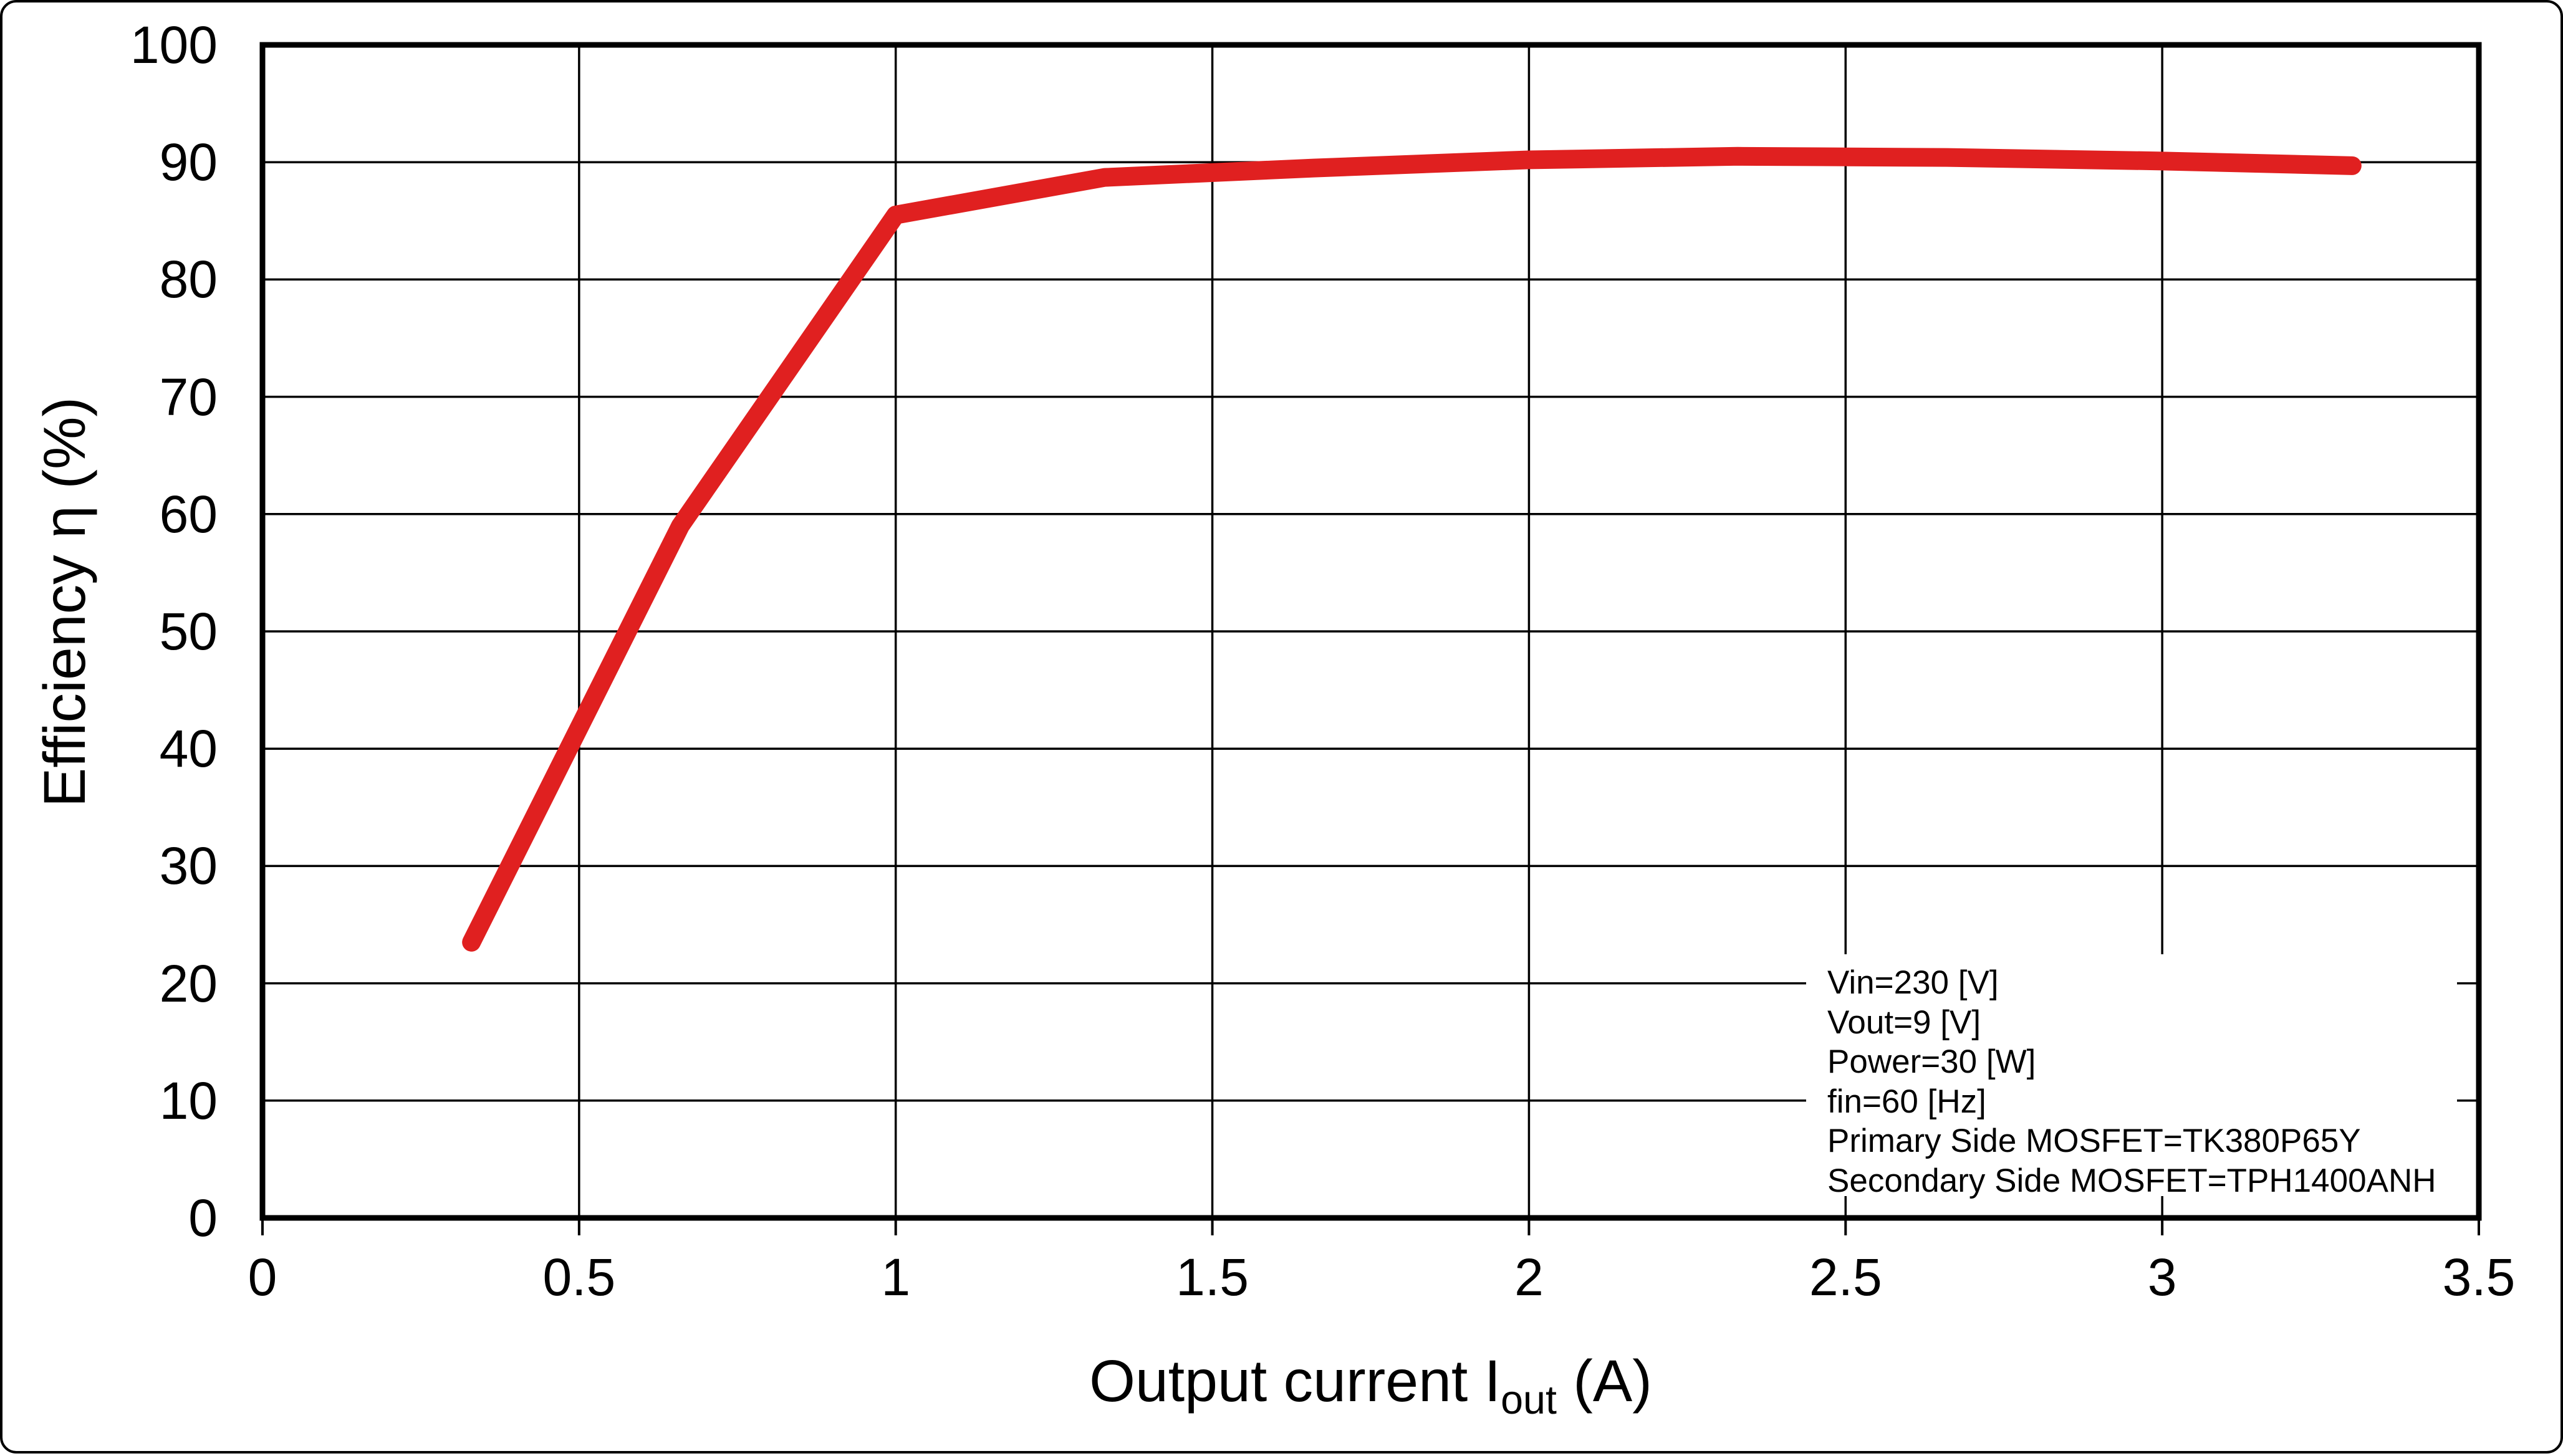 This screenshot has height=1456, width=2563. What do you see at coordinates (188, 280) in the screenshot?
I see `y-tick-label: 80` at bounding box center [188, 280].